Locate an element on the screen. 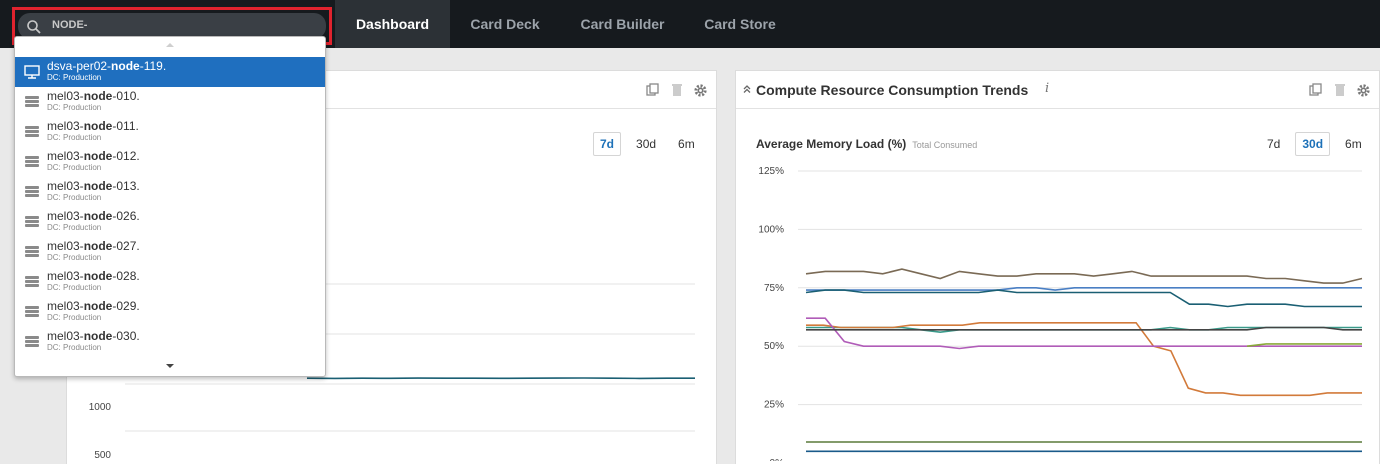 The width and height of the screenshot is (1380, 464). suggestion-item: mel03-node-028. DC: Production is located at coordinates (170, 282).